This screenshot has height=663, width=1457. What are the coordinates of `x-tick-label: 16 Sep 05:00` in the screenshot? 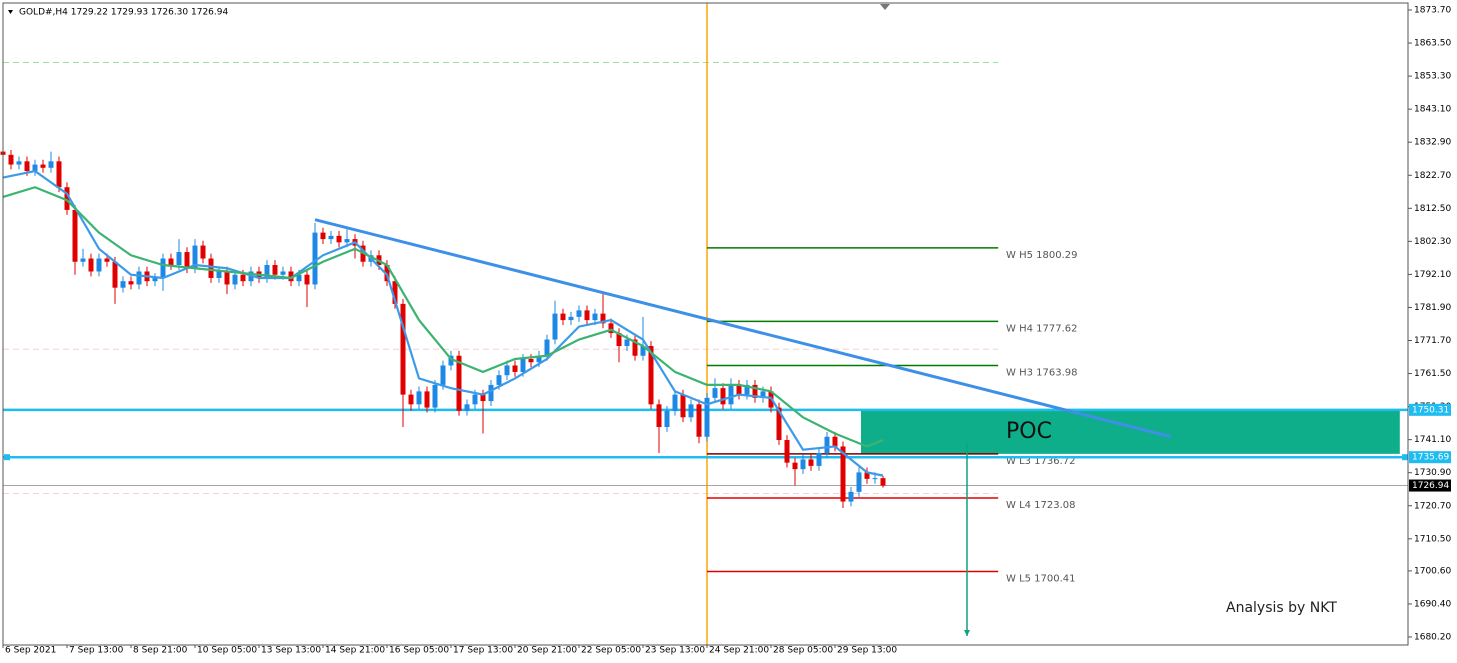 It's located at (419, 651).